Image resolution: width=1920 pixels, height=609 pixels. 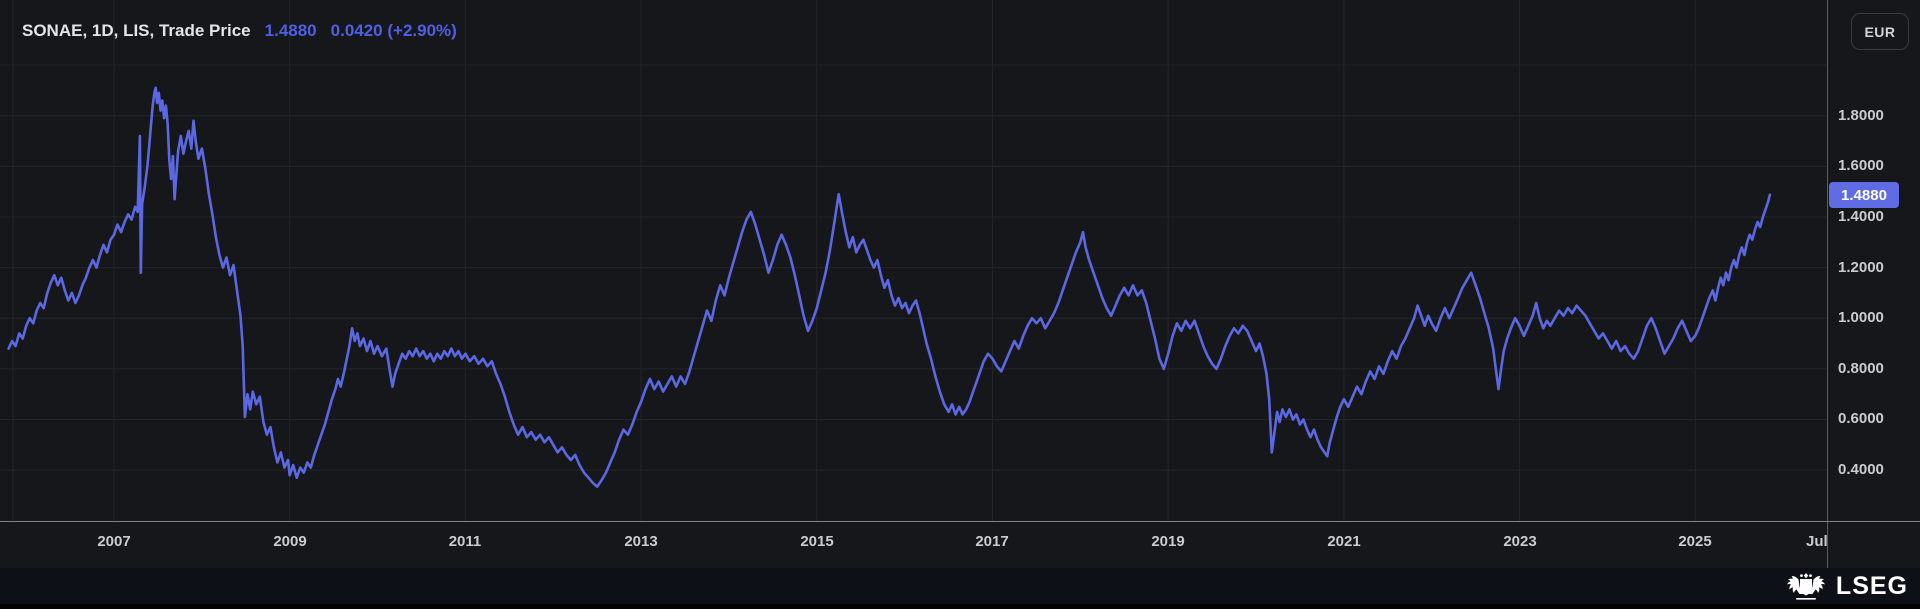 I want to click on last-price-value: 1.4880, so click(x=290, y=30).